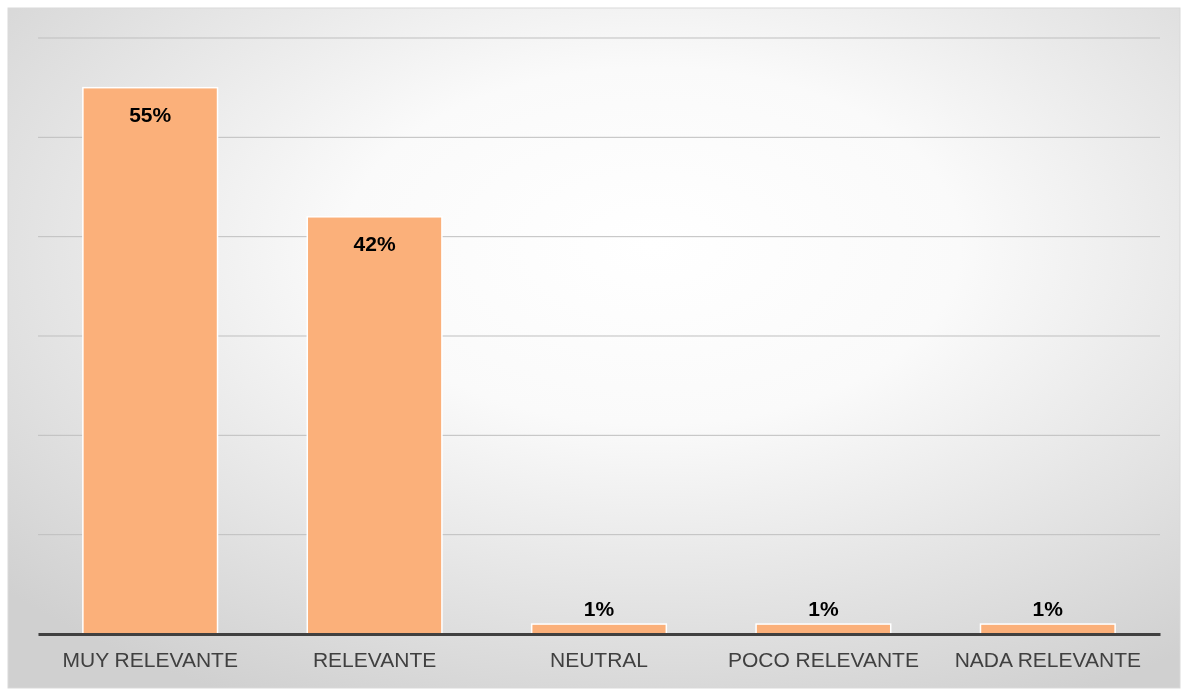  I want to click on x-tick-label: NEUTRAL, so click(599, 659).